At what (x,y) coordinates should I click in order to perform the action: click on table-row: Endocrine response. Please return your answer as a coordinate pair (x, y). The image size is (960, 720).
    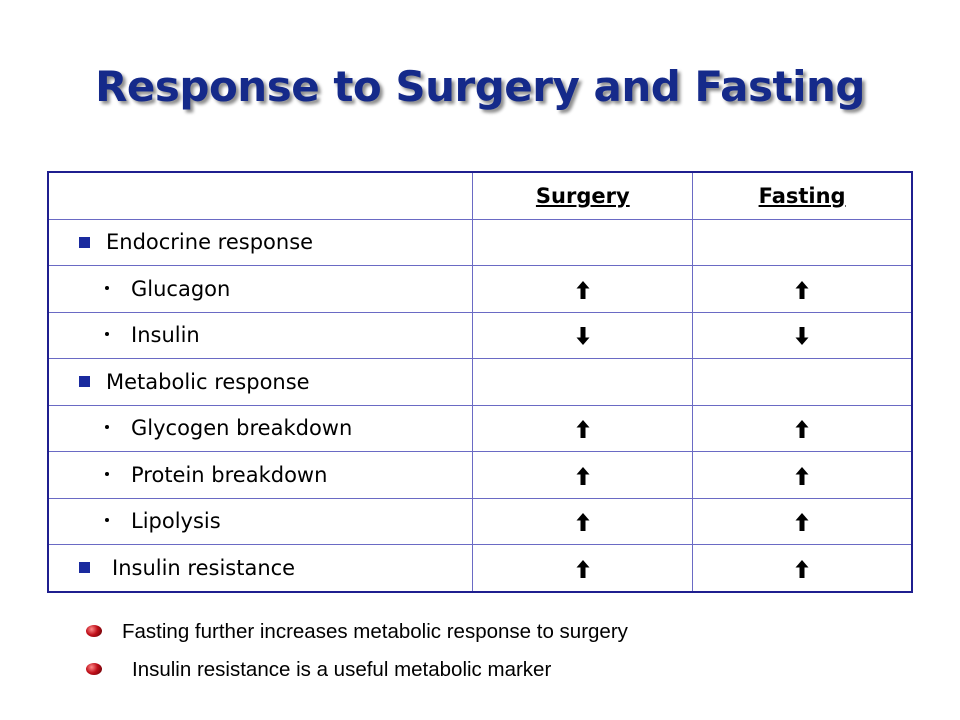
    Looking at the image, I should click on (480, 242).